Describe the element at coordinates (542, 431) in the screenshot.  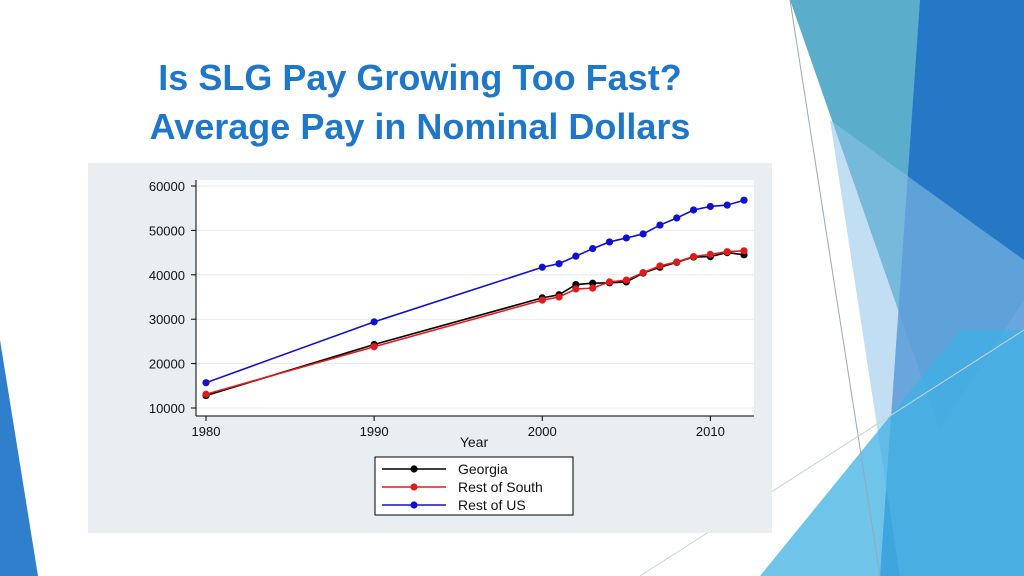
I see `x-tick-label: 2000` at that location.